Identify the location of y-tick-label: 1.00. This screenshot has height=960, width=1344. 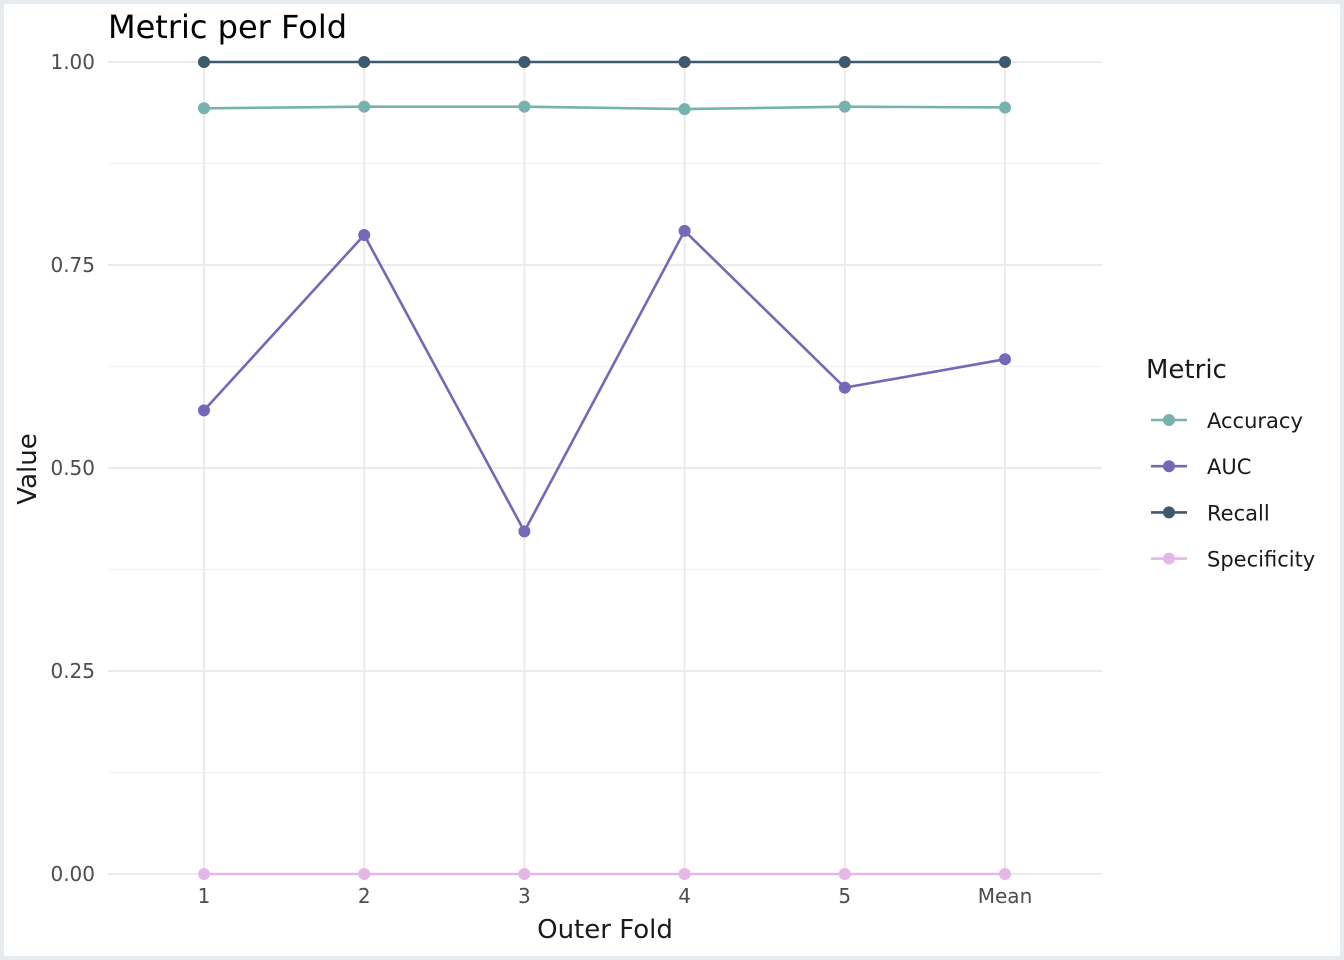
(72, 62).